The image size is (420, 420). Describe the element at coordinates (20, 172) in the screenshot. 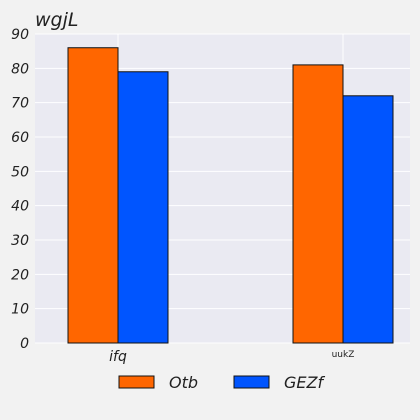

I see `y-tick-label: 50` at that location.